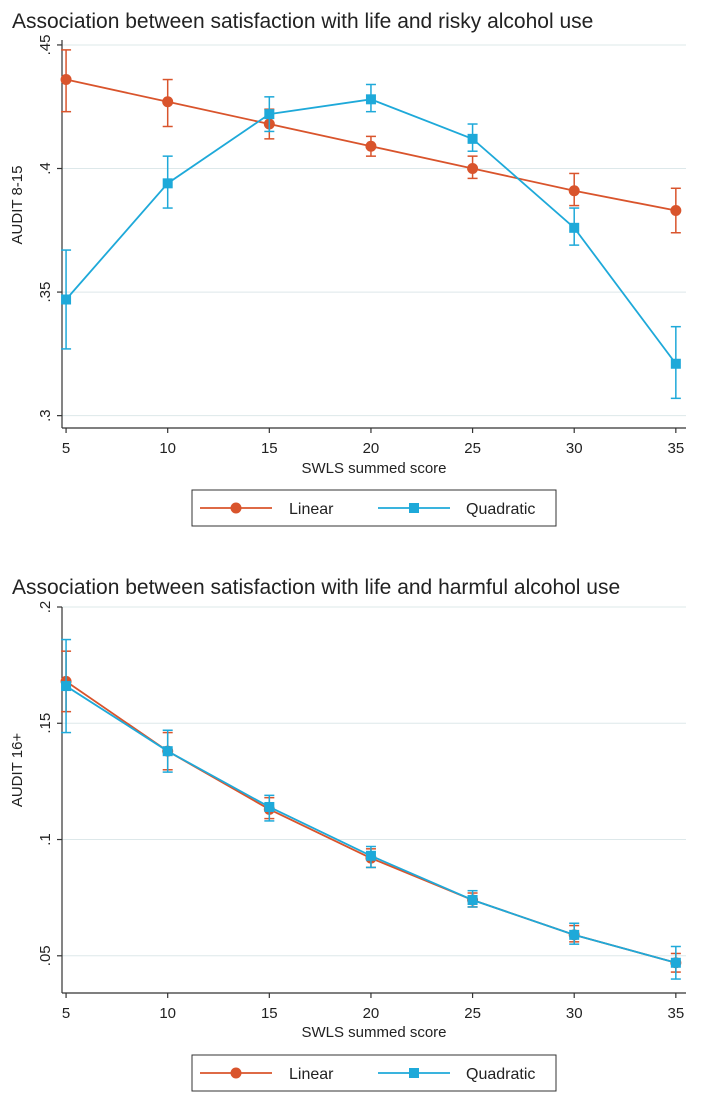  I want to click on y-tick-labels: .3 .35 .4 .45, so click(45, 228).